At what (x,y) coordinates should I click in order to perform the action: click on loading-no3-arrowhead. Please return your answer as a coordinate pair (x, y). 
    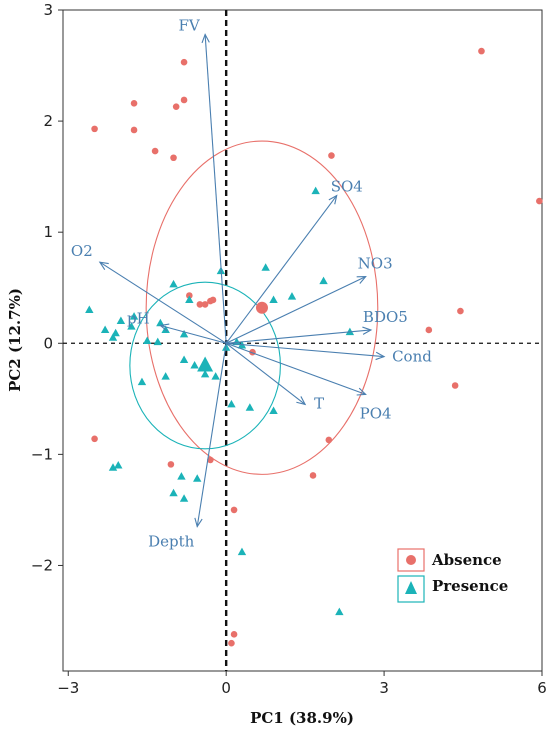
    Looking at the image, I should click on (361, 280).